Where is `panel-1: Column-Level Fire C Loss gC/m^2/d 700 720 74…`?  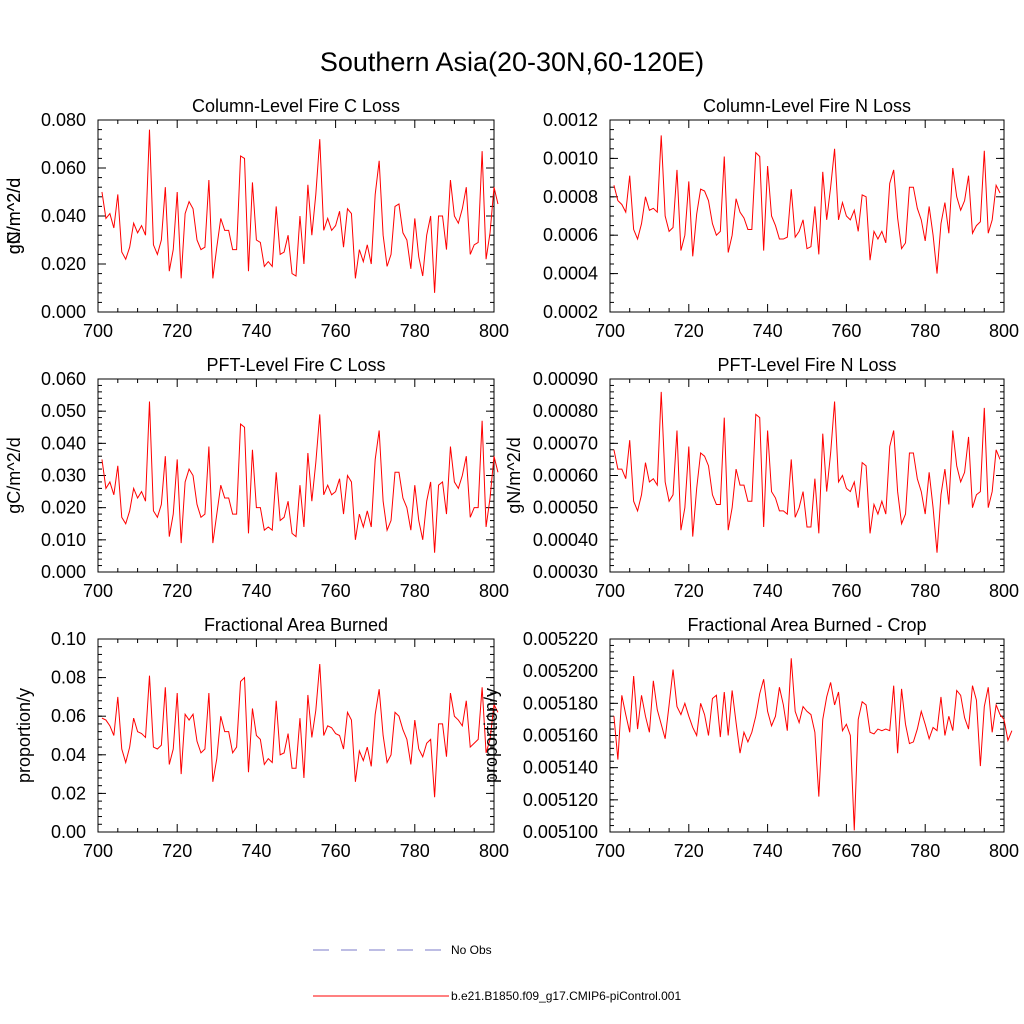
panel-1: Column-Level Fire C Loss gC/m^2/d 700 720 74… is located at coordinates (256, 218).